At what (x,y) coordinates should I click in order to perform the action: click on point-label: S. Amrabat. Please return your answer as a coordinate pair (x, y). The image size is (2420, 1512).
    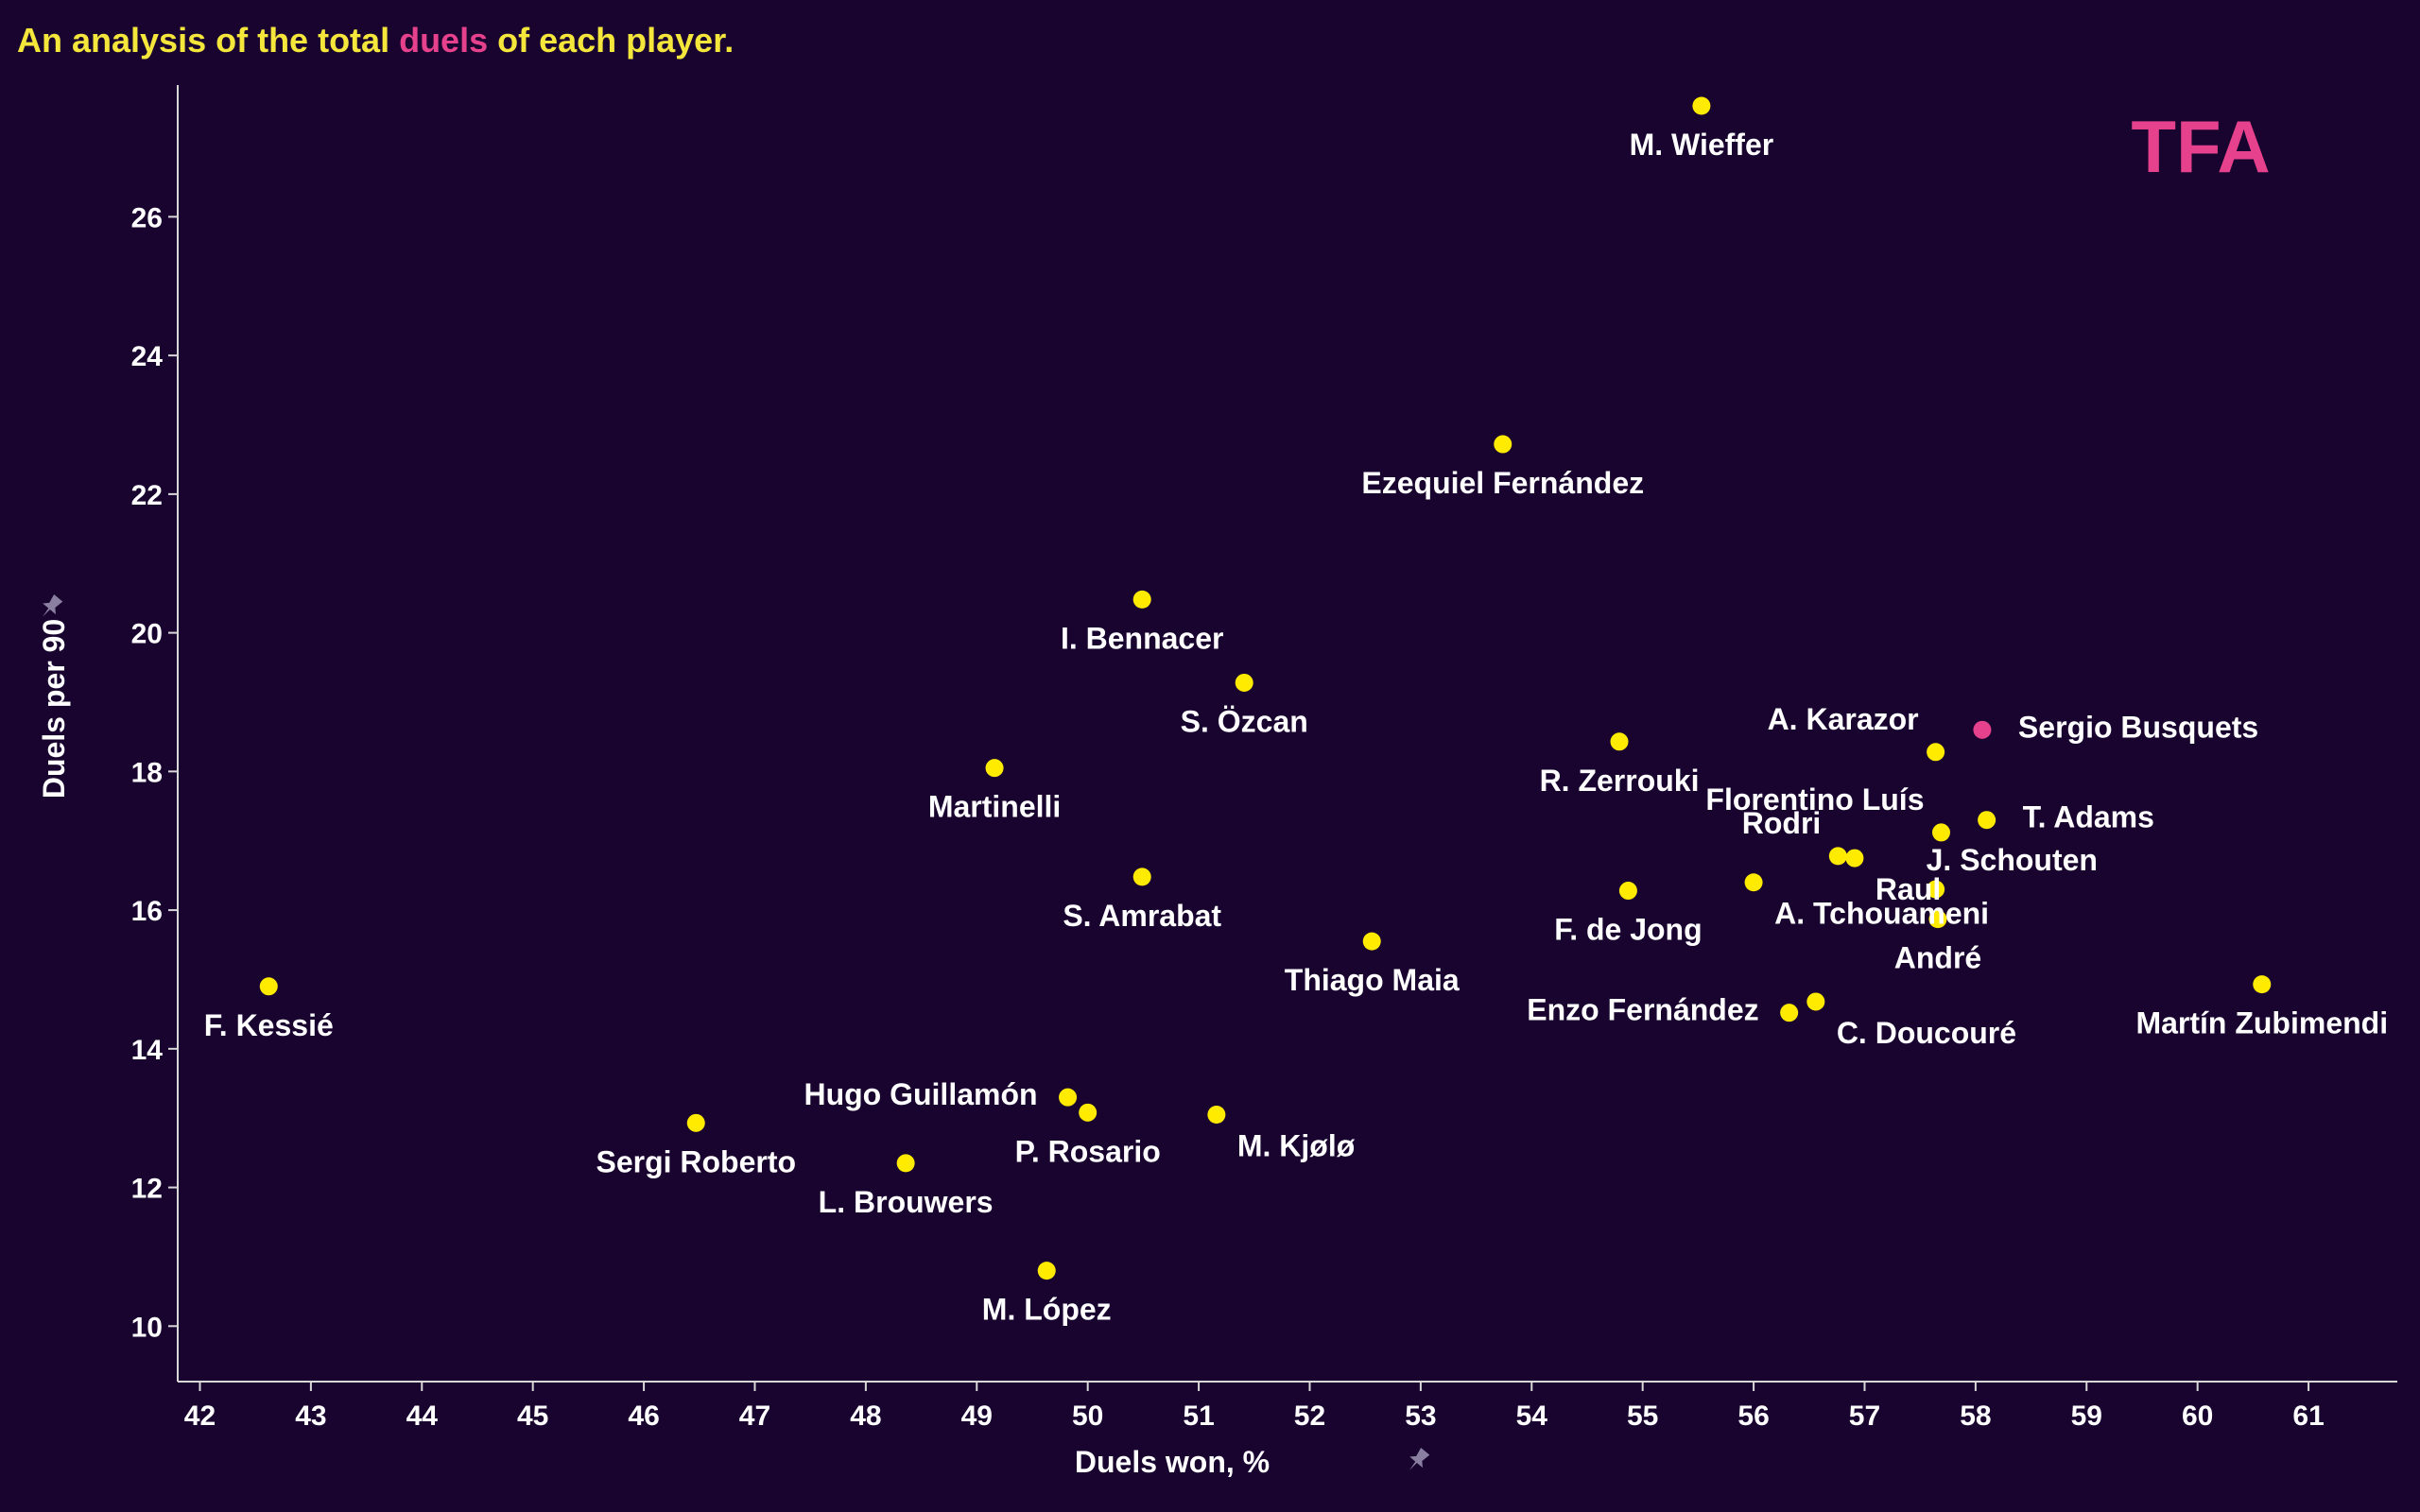
    Looking at the image, I should click on (1142, 916).